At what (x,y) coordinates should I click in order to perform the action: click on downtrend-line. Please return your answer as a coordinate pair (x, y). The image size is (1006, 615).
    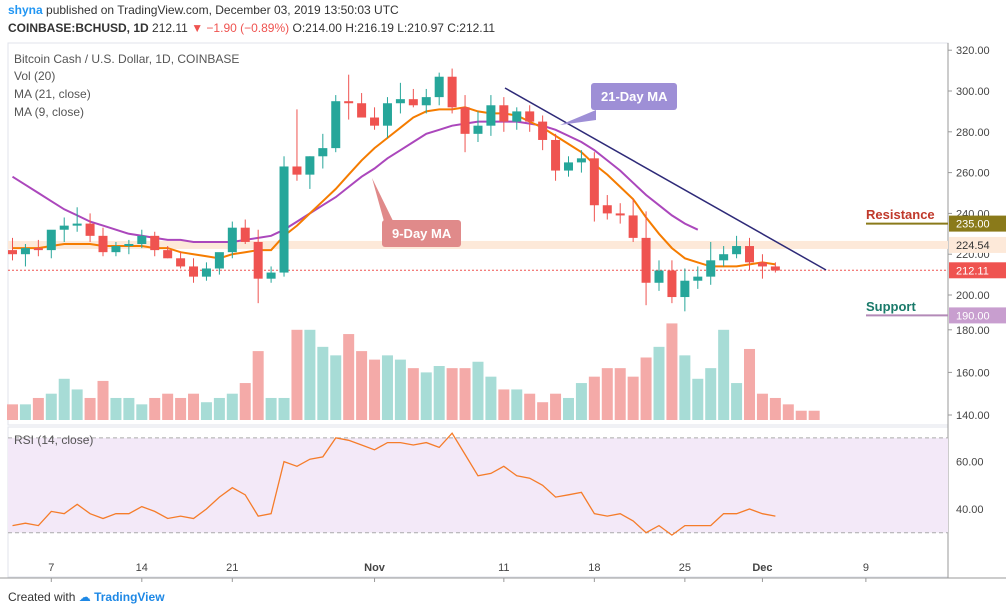
    Looking at the image, I should click on (665, 179).